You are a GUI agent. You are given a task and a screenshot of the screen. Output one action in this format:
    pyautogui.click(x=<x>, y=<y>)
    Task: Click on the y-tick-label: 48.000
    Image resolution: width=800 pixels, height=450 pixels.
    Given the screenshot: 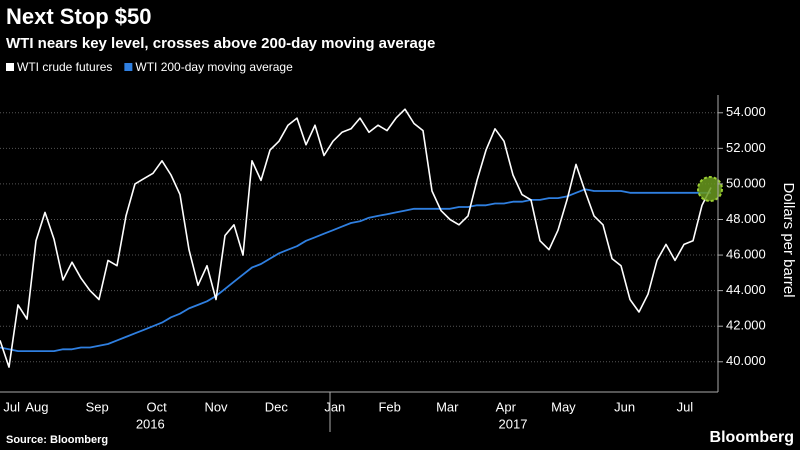 What is the action you would take?
    pyautogui.click(x=746, y=218)
    